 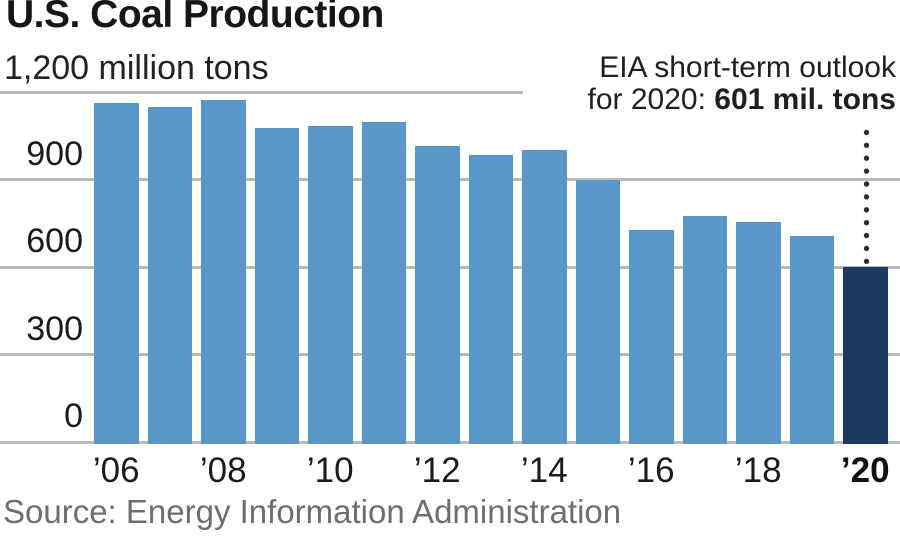 What do you see at coordinates (805, 99) in the screenshot?
I see `outlook-annotation-value: 601 mil. tons` at bounding box center [805, 99].